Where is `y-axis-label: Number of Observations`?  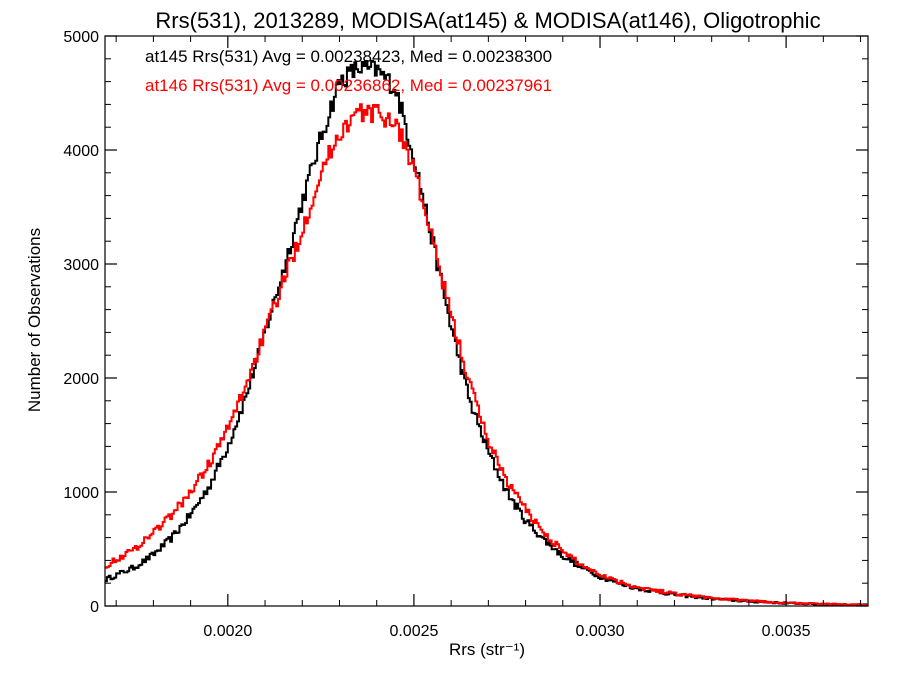 y-axis-label: Number of Observations is located at coordinates (34, 320).